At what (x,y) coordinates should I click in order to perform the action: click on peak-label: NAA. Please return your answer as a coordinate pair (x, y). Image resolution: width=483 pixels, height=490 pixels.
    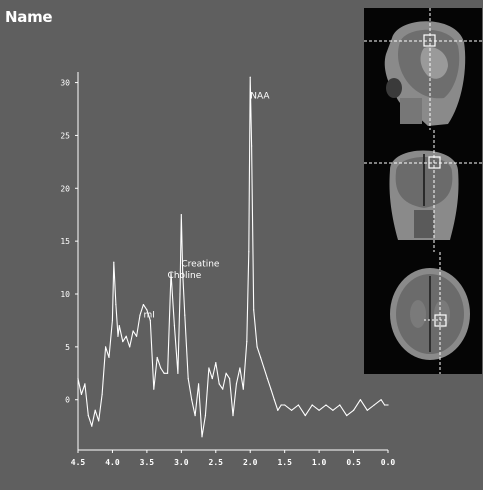
    Looking at the image, I should click on (260, 96).